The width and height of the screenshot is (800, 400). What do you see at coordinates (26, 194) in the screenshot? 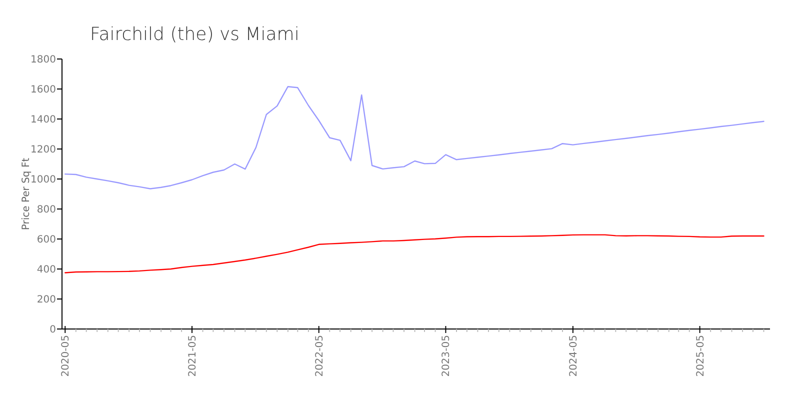
I see `y-axis-title: Price Per Sq Ft` at bounding box center [26, 194].